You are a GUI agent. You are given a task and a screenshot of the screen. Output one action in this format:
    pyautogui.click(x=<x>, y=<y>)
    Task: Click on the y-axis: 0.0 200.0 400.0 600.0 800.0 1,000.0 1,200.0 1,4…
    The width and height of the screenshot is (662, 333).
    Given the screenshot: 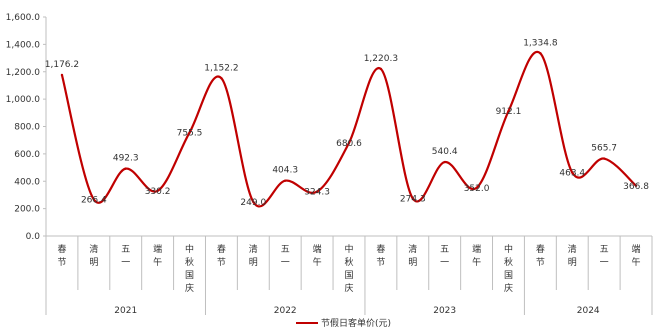 What is the action you would take?
    pyautogui.click(x=26, y=127)
    